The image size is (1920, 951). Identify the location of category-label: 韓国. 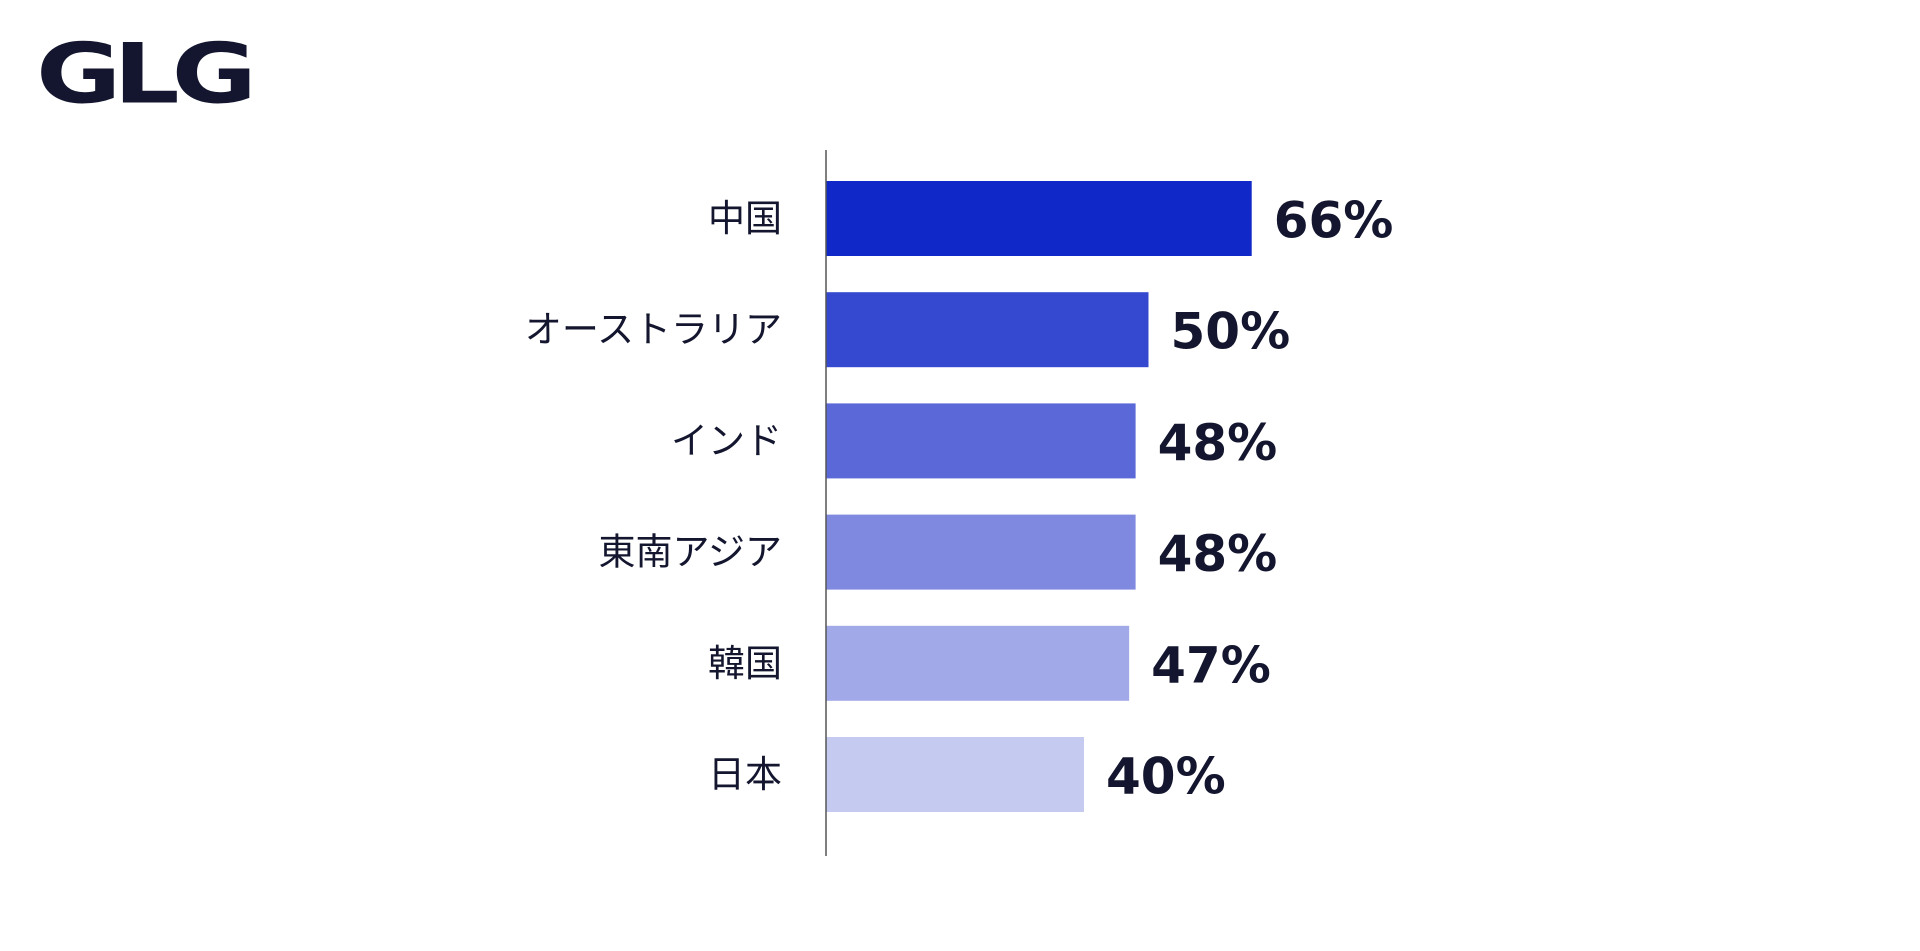
(745, 663).